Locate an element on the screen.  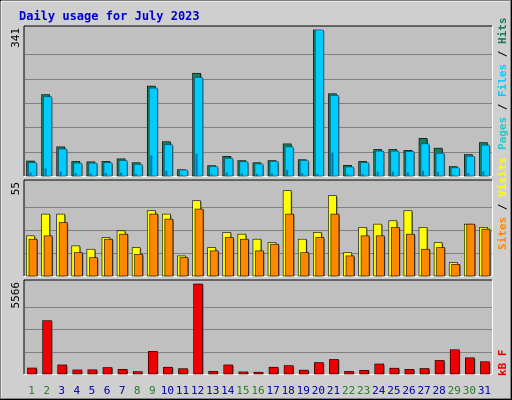
legends: Pages / Files / Hits Sites / Visits kB F is located at coordinates (502, 197).